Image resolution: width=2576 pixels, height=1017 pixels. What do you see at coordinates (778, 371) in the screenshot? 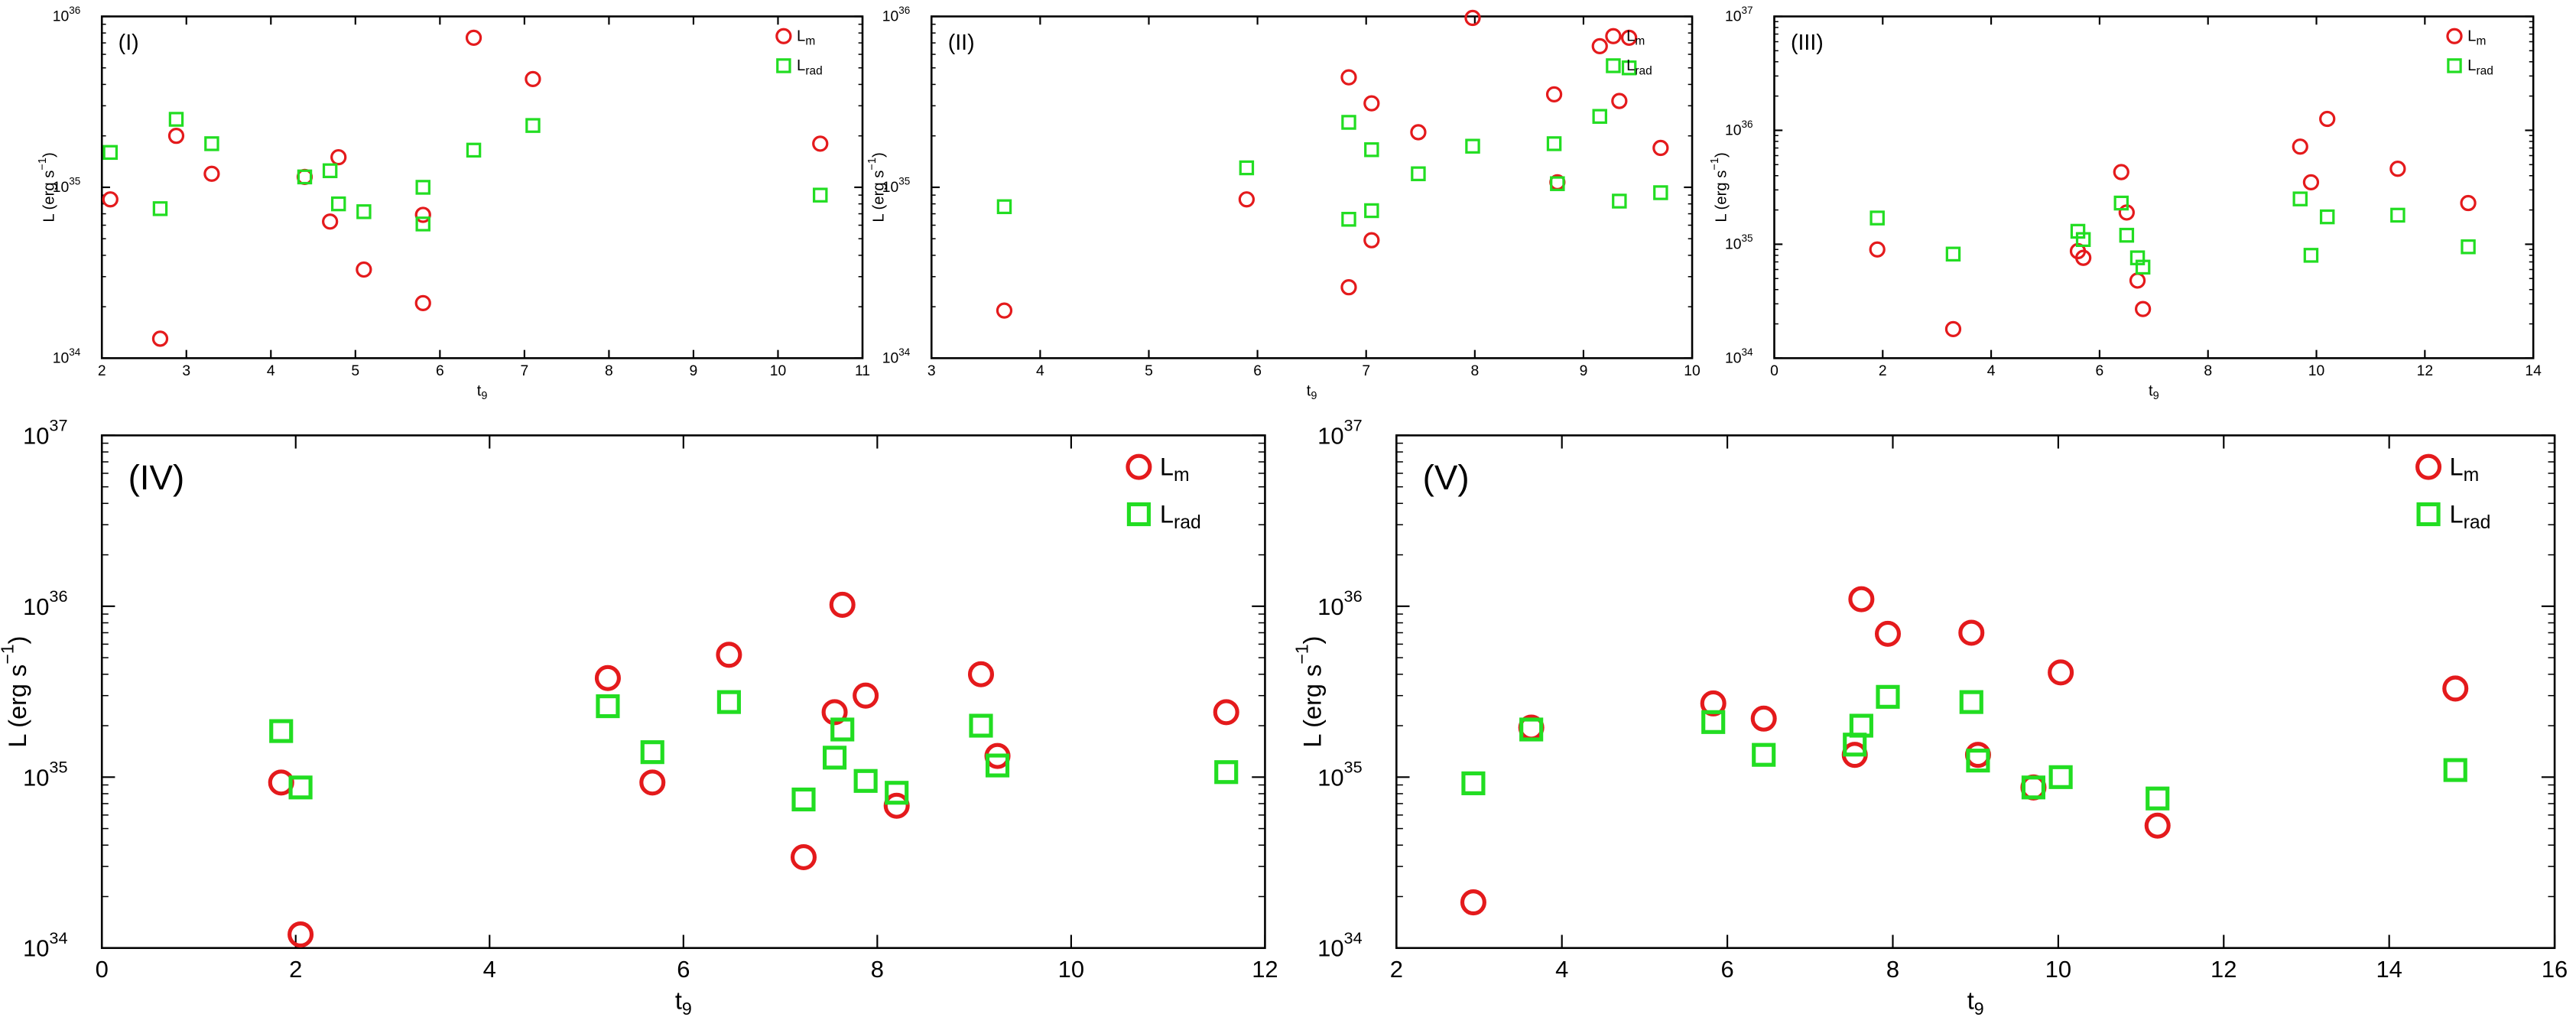
I see `x-tick-label: 10` at bounding box center [778, 371].